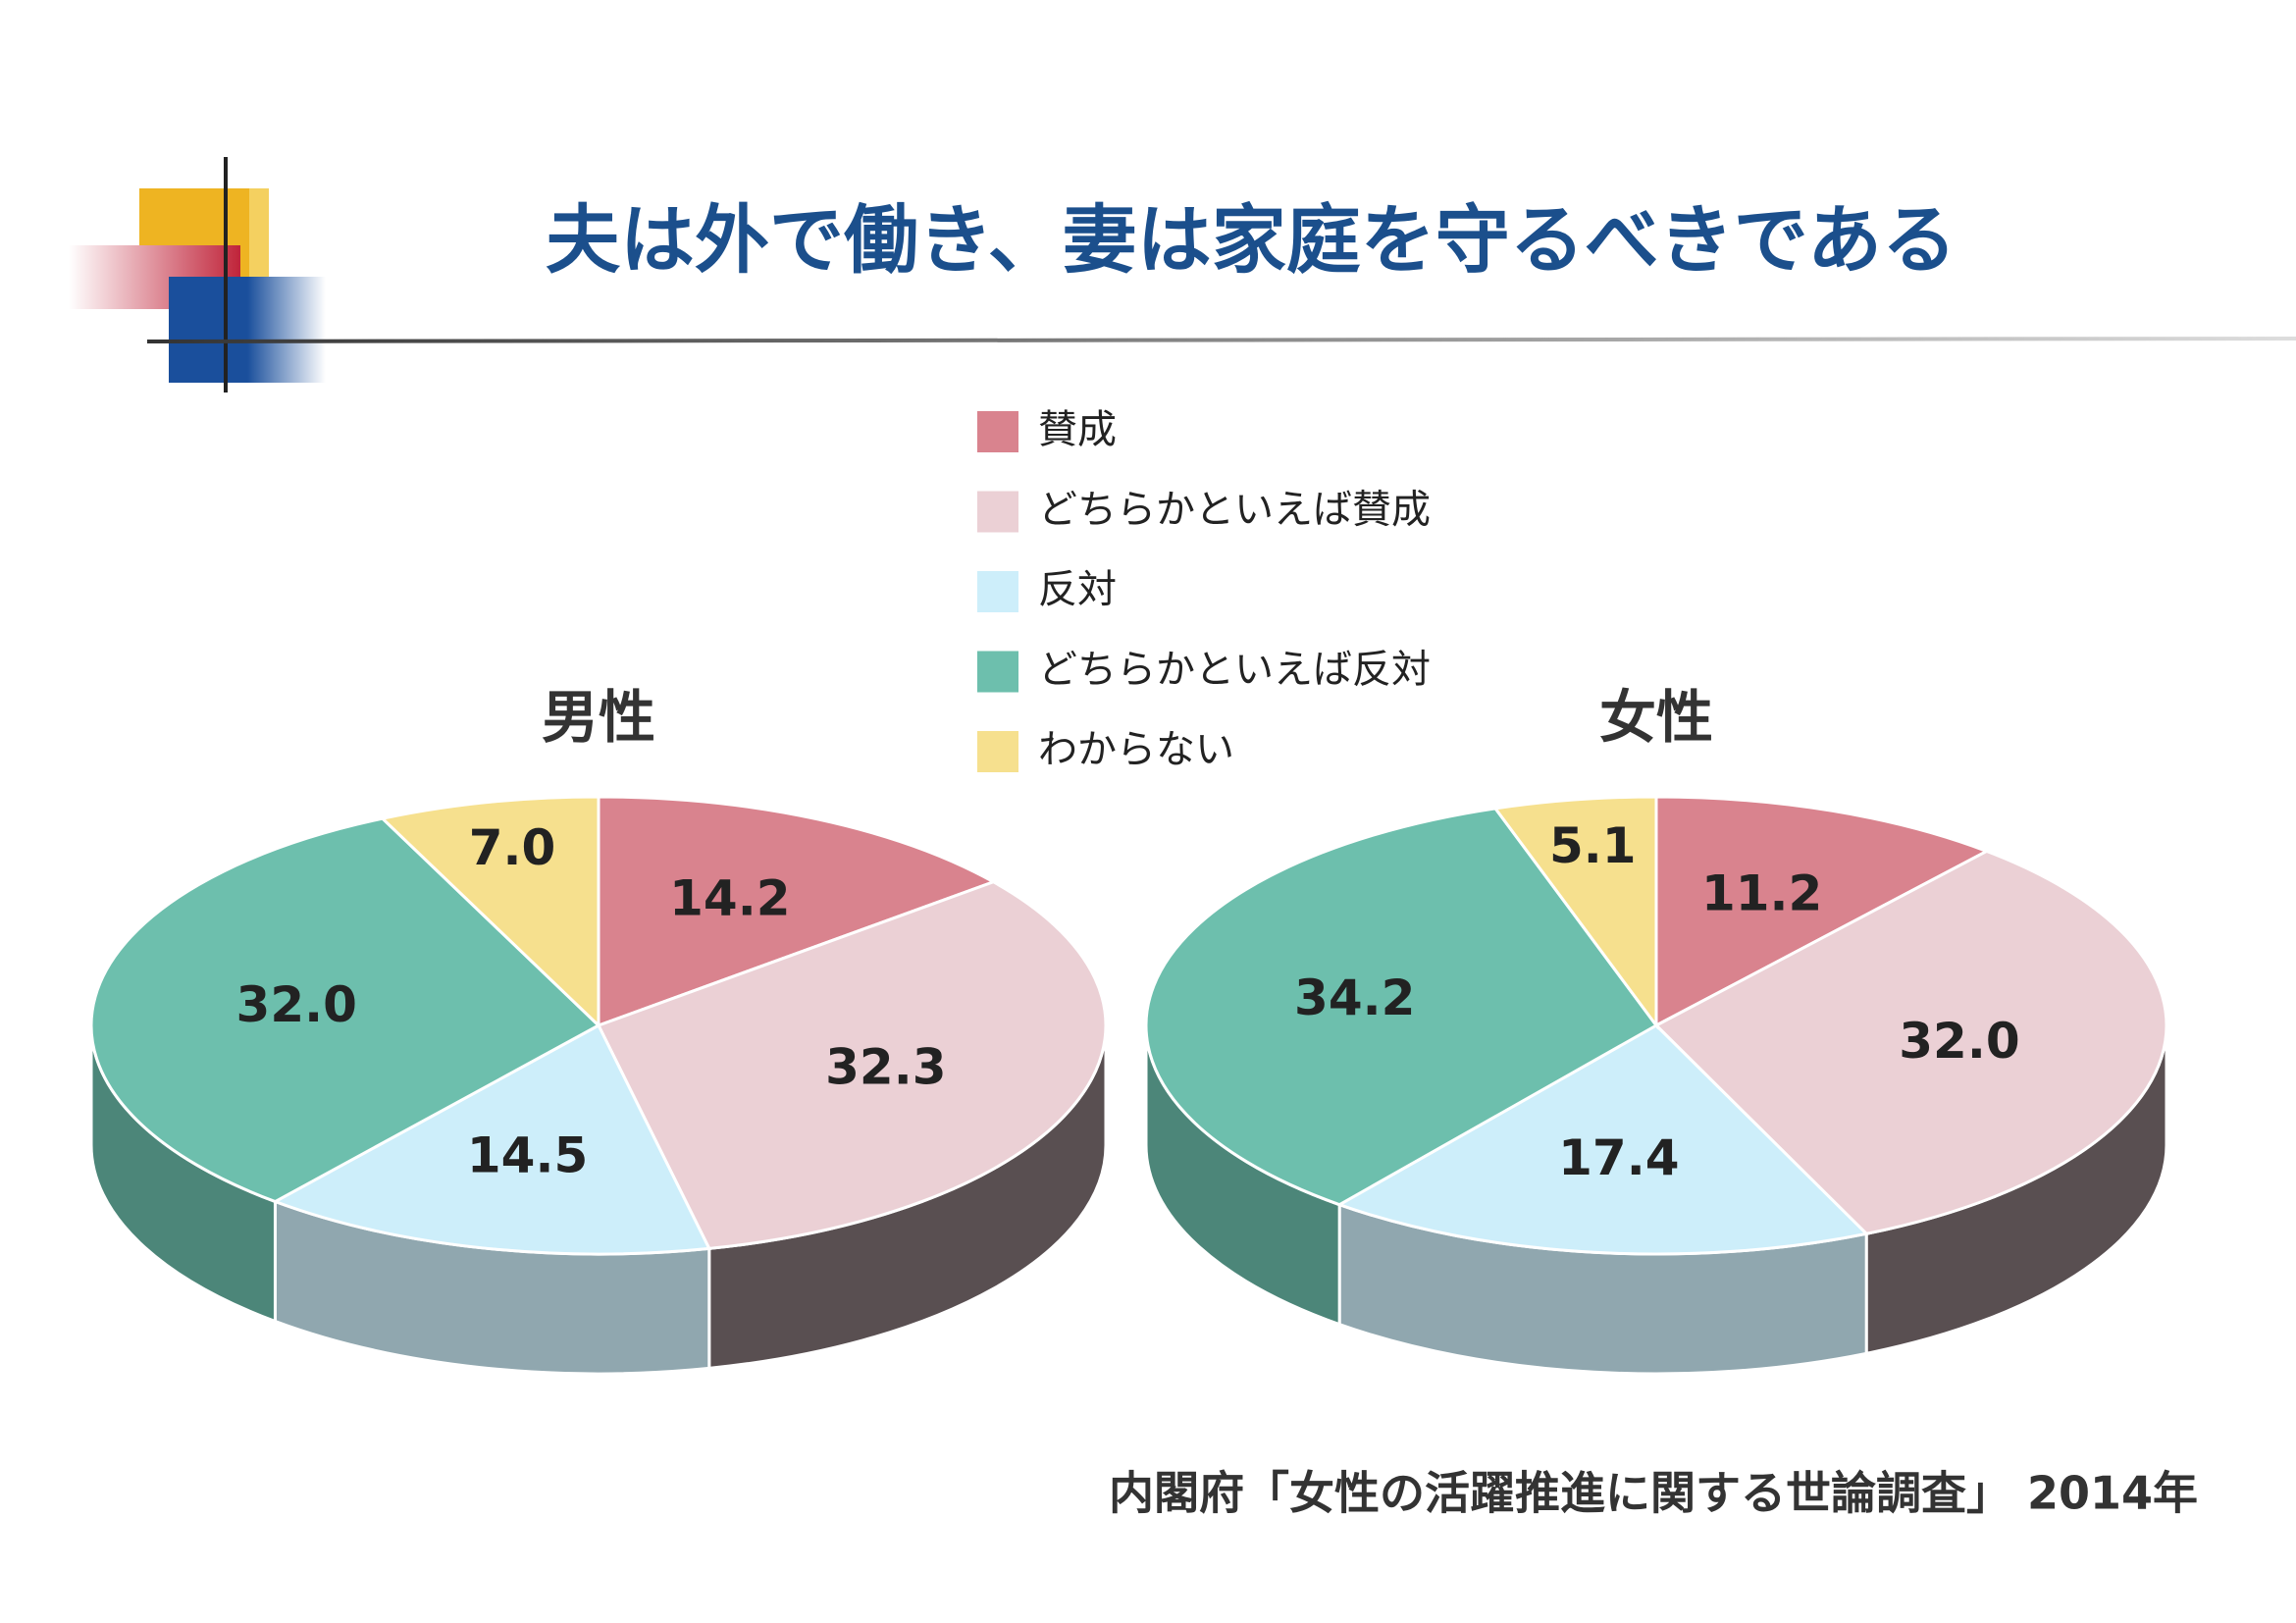 The image size is (2296, 1623). I want to click on data-label: 14.5, so click(527, 1154).